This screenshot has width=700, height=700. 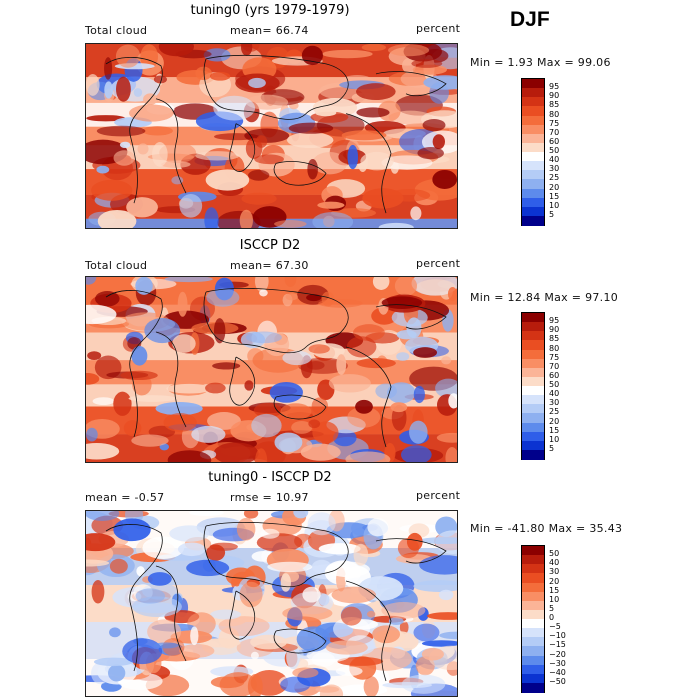 What do you see at coordinates (557, 636) in the screenshot?
I see `colorbar-tick-label: −10` at bounding box center [557, 636].